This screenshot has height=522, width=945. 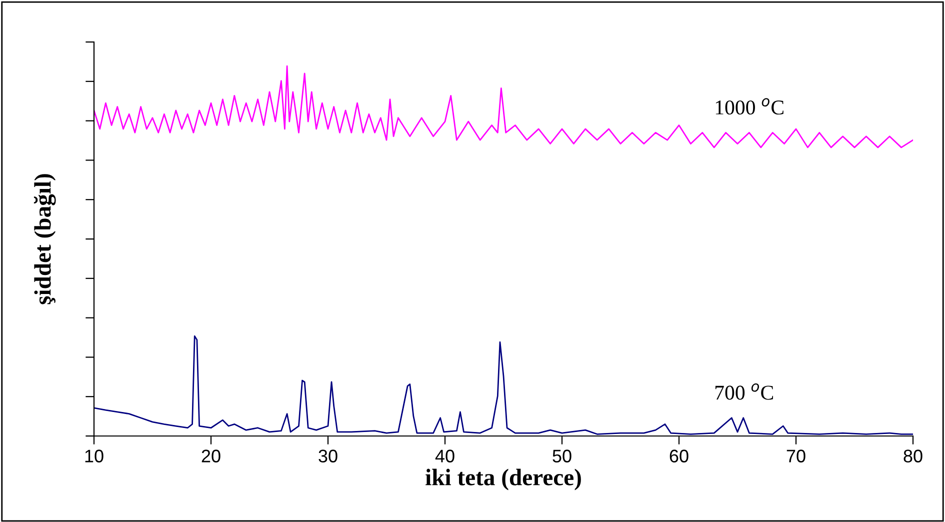 I want to click on x-tick-label: 60, so click(x=679, y=456).